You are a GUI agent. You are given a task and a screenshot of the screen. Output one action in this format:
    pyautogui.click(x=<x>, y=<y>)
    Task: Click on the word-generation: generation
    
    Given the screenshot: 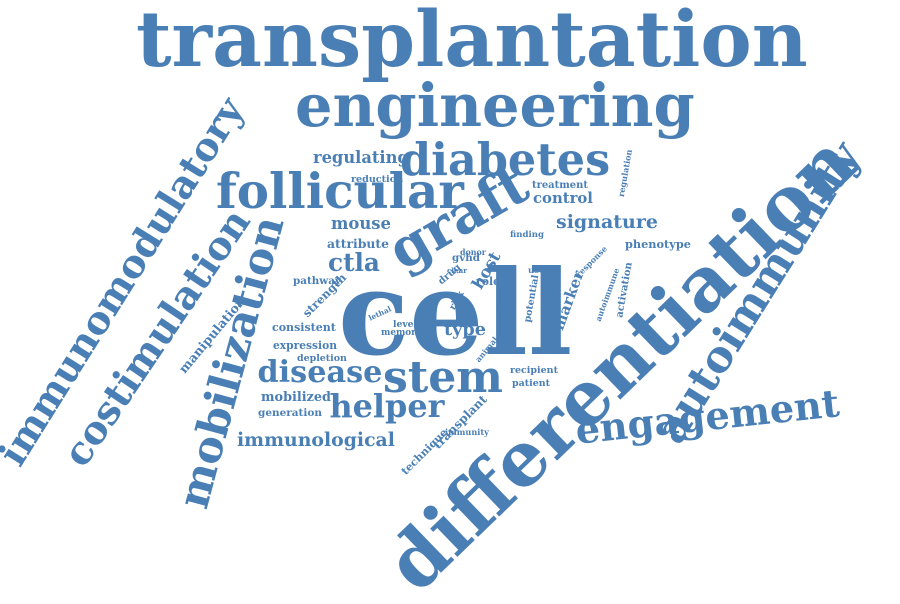 What is the action you would take?
    pyautogui.click(x=290, y=413)
    